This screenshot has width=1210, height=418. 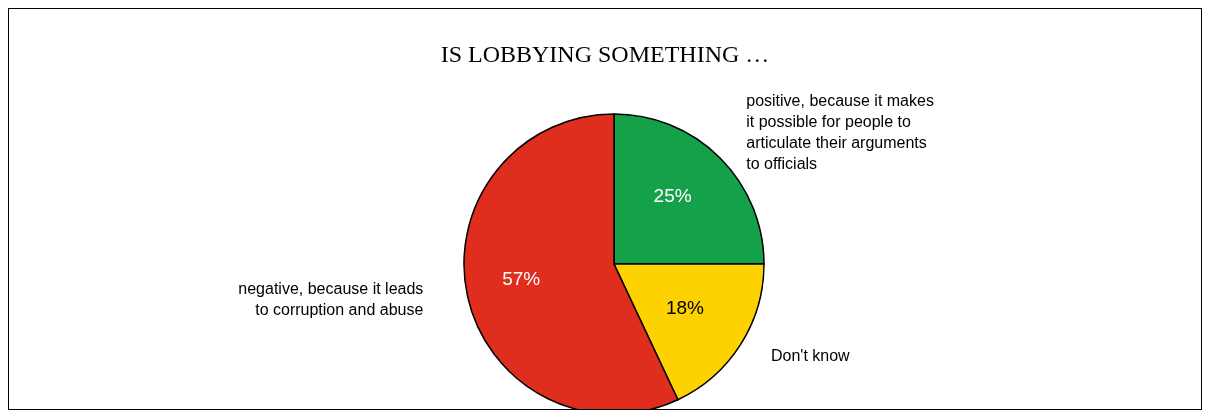 I want to click on data-label: 57%, so click(x=521, y=279).